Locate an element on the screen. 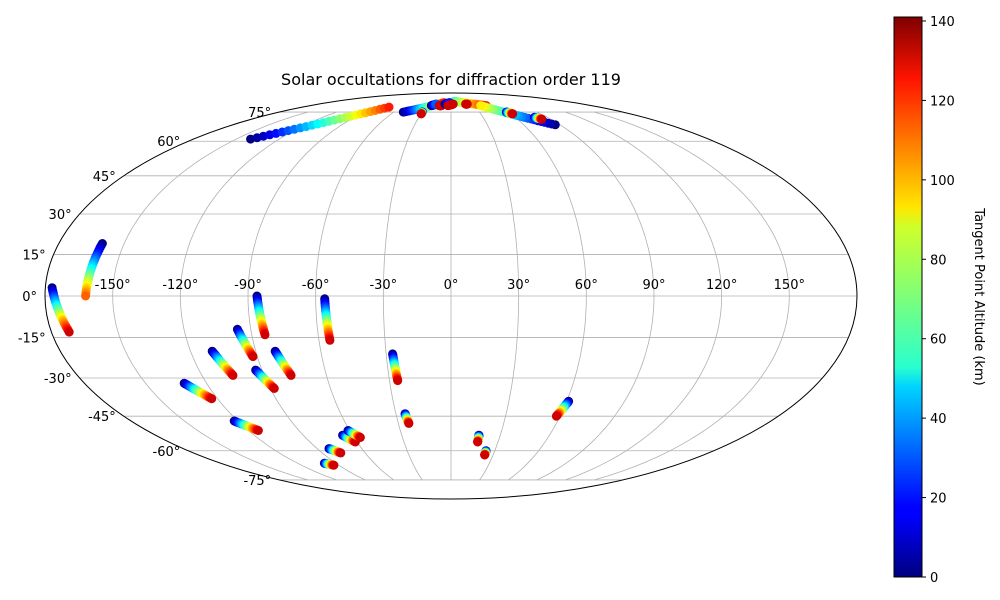 This screenshot has width=1000, height=600. longitude-tick-label: 30° is located at coordinates (518, 285).